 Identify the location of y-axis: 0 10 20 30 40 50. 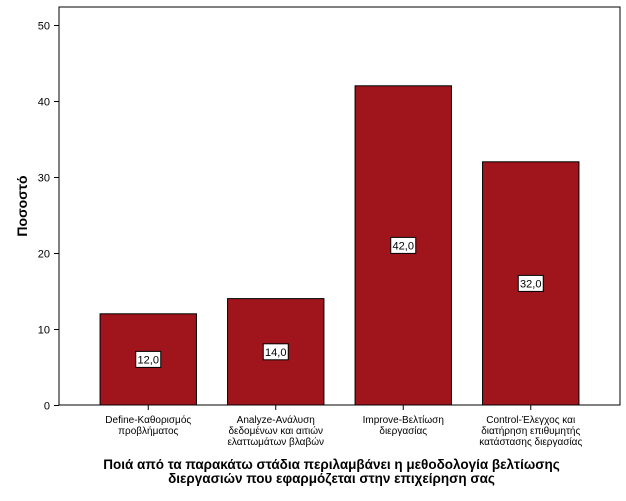
(48, 217).